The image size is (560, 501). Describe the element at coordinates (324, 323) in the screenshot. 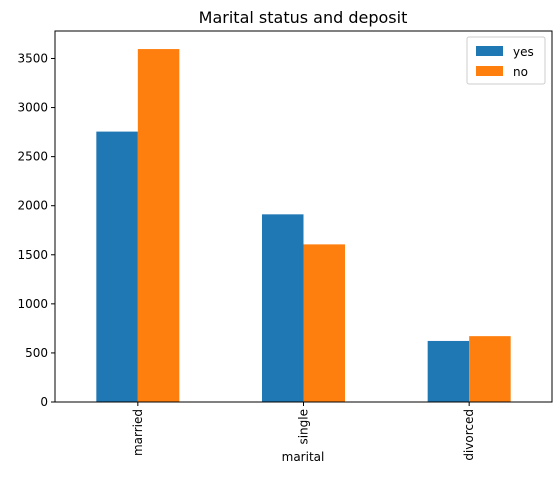

I see `bar-no-single` at that location.